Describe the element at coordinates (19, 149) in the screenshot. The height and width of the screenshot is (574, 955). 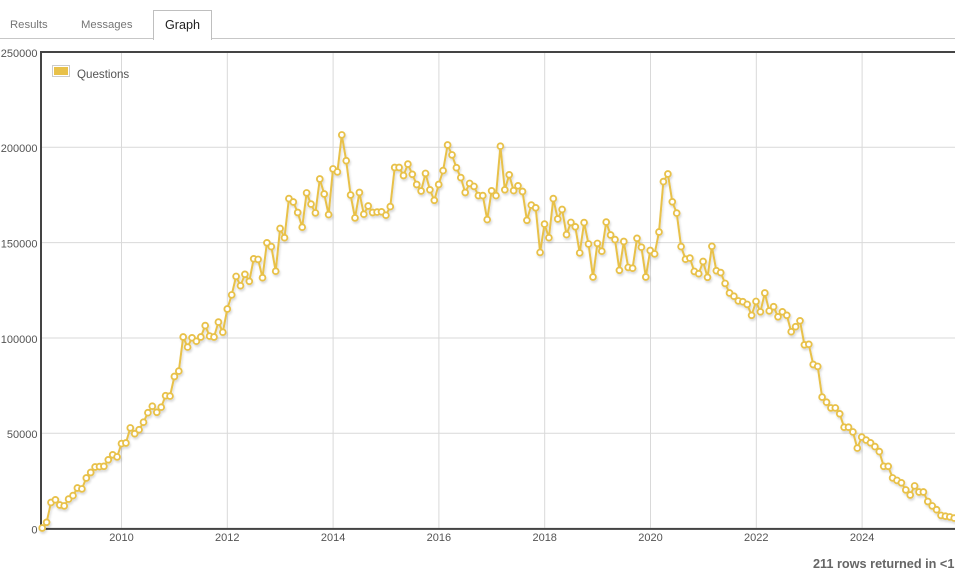
I see `svg-text: 200000` at that location.